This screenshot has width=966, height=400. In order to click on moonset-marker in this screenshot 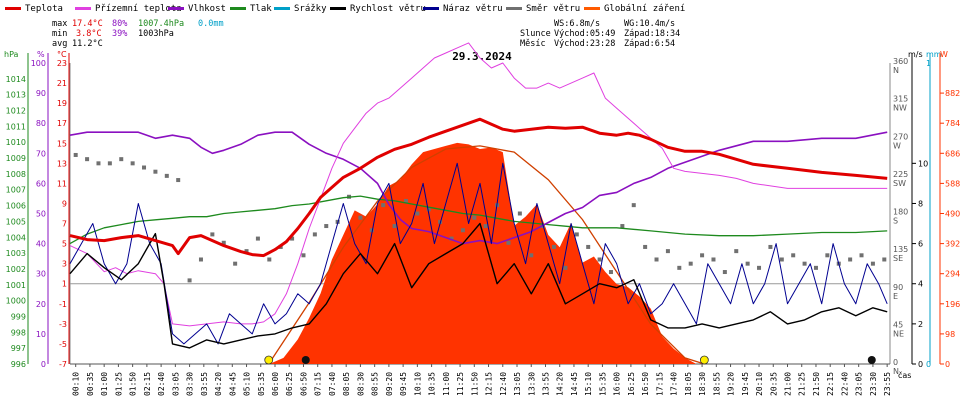, I will do `click(305, 360)`.